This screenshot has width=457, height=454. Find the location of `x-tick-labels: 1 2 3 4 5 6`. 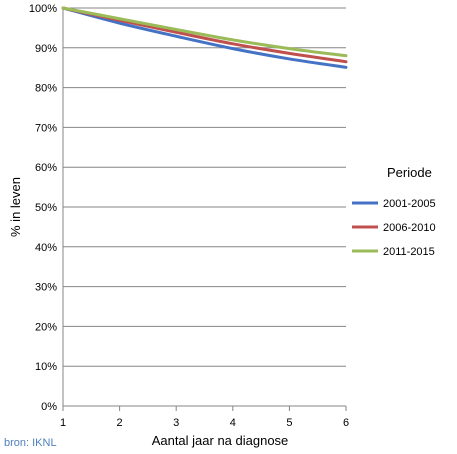

x-tick-labels: 1 2 3 4 5 6 is located at coordinates (204, 423).